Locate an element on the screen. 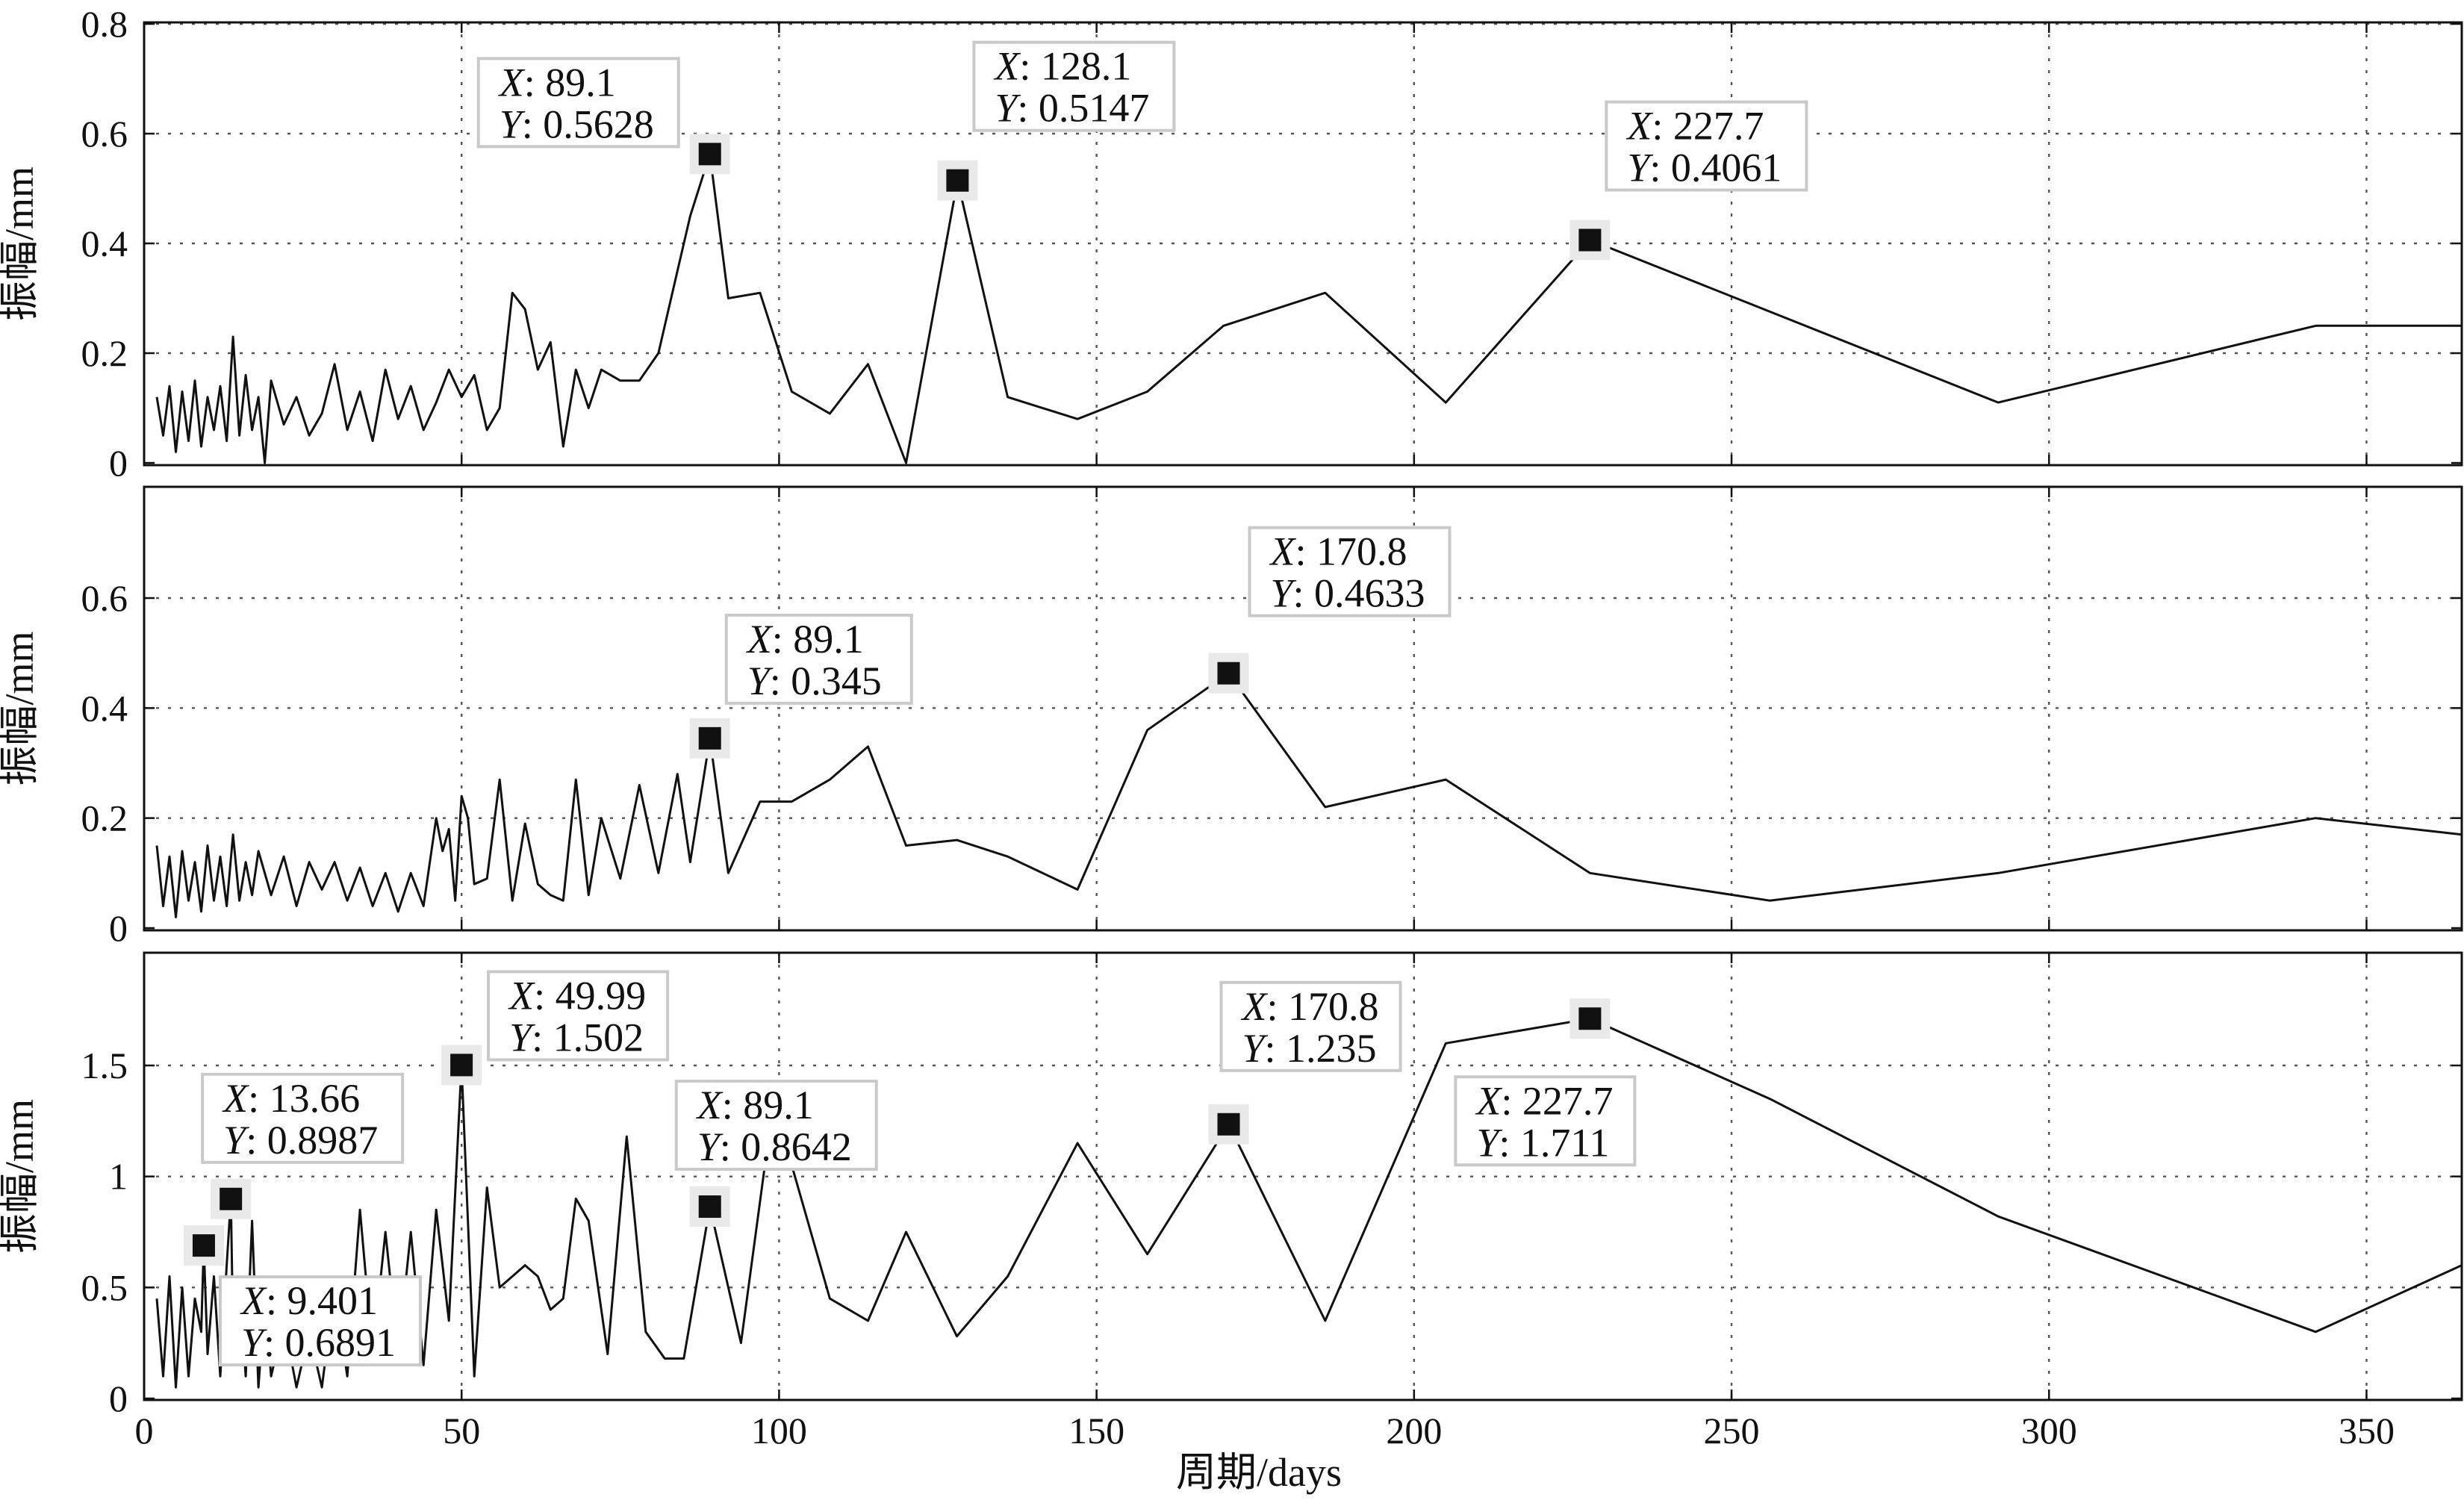 The height and width of the screenshot is (1503, 2464). datatip-y-value: : 0.345 is located at coordinates (826, 681).